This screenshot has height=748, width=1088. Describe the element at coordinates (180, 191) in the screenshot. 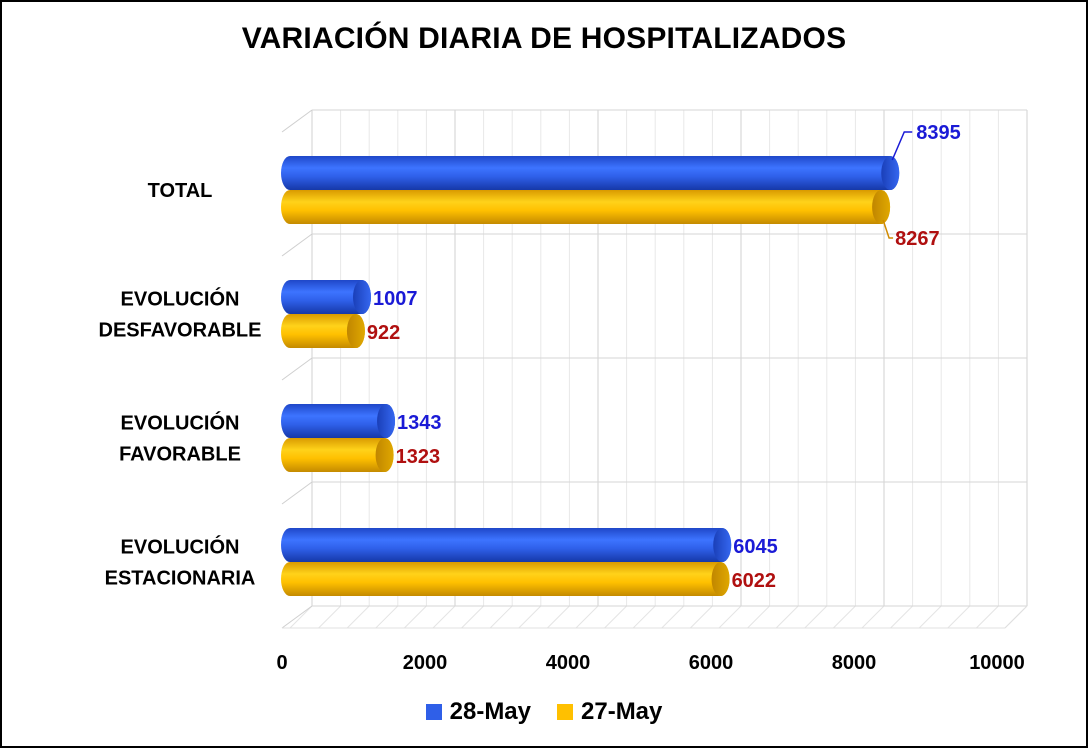

I see `category-label: TOTAL` at that location.